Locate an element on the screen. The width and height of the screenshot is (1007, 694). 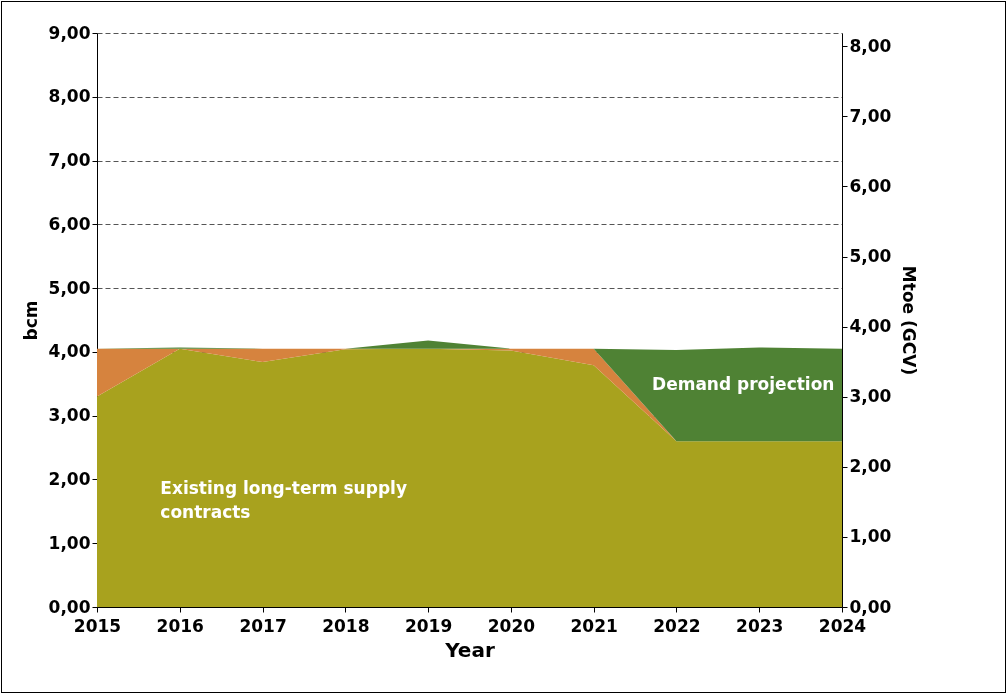
y-tick-label: 2,00 is located at coordinates (69, 478).